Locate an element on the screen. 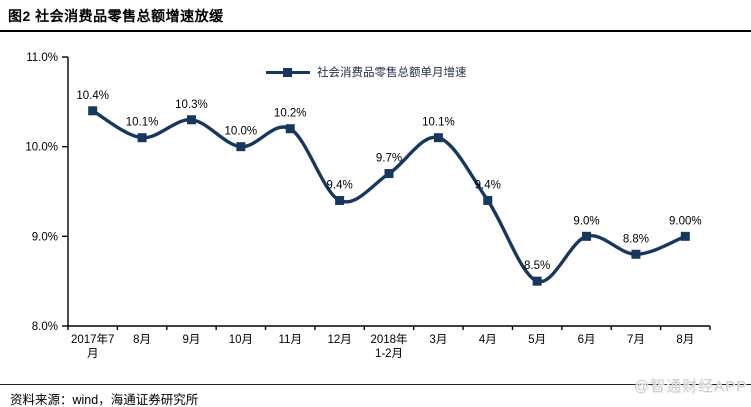 This screenshot has height=407, width=751. data-label: 9.00% is located at coordinates (685, 221).